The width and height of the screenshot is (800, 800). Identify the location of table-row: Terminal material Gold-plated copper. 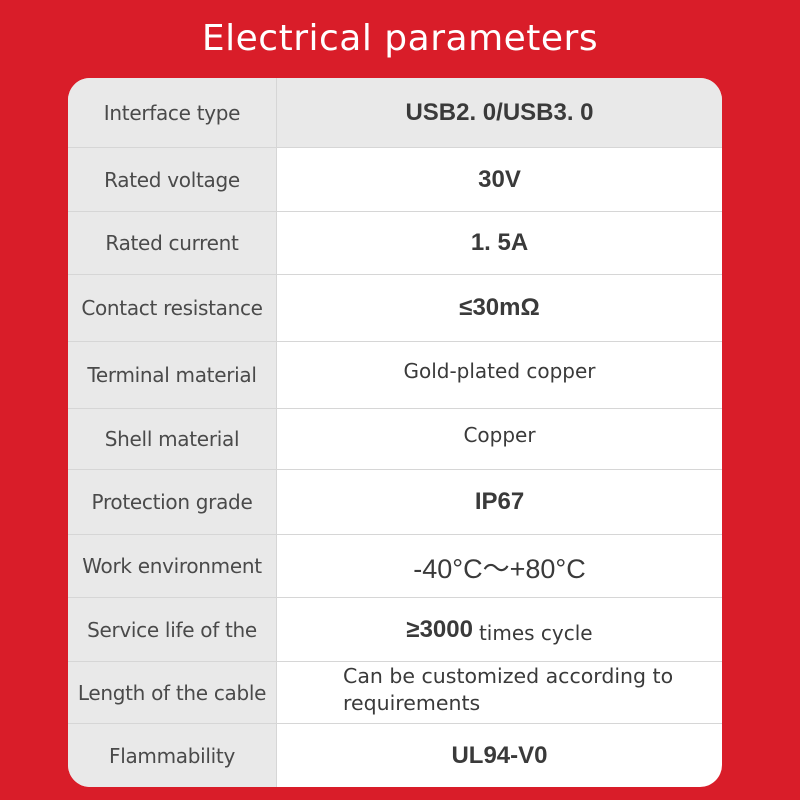
(395, 375).